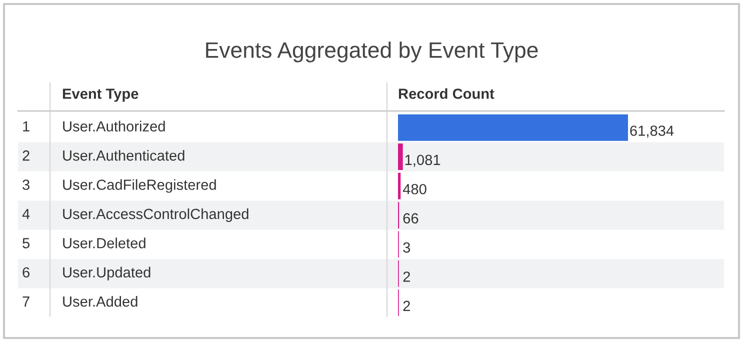 This screenshot has width=743, height=345. I want to click on y-tick-label: User.AccessControlChanged, so click(155, 215).